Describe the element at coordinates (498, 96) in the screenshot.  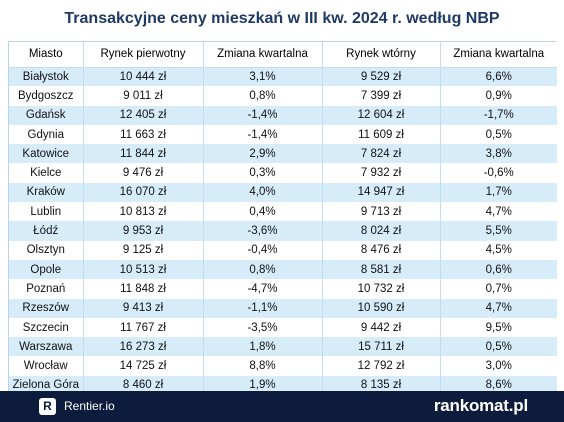
I see `cell-secondary-change: 0,9%` at that location.